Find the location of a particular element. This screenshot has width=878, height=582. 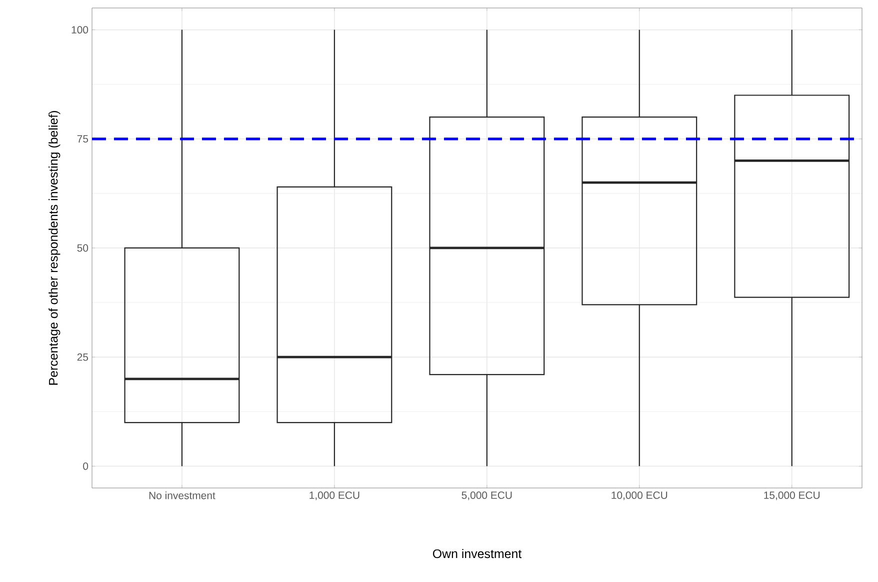

x-tick-label: No investment is located at coordinates (182, 496).